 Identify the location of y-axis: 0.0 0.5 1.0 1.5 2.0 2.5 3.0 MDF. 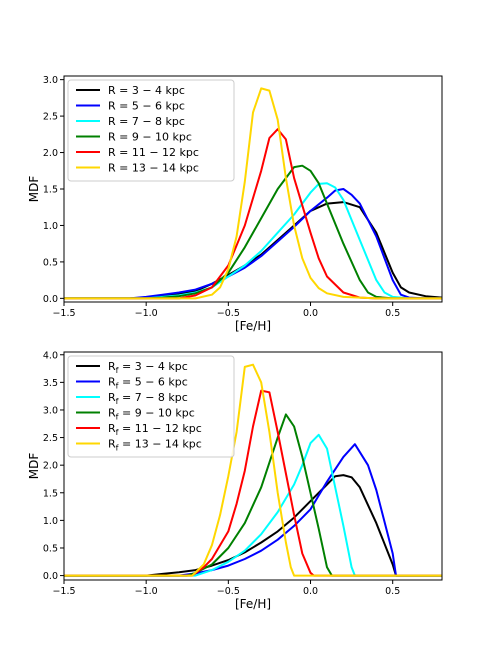
(45, 190).